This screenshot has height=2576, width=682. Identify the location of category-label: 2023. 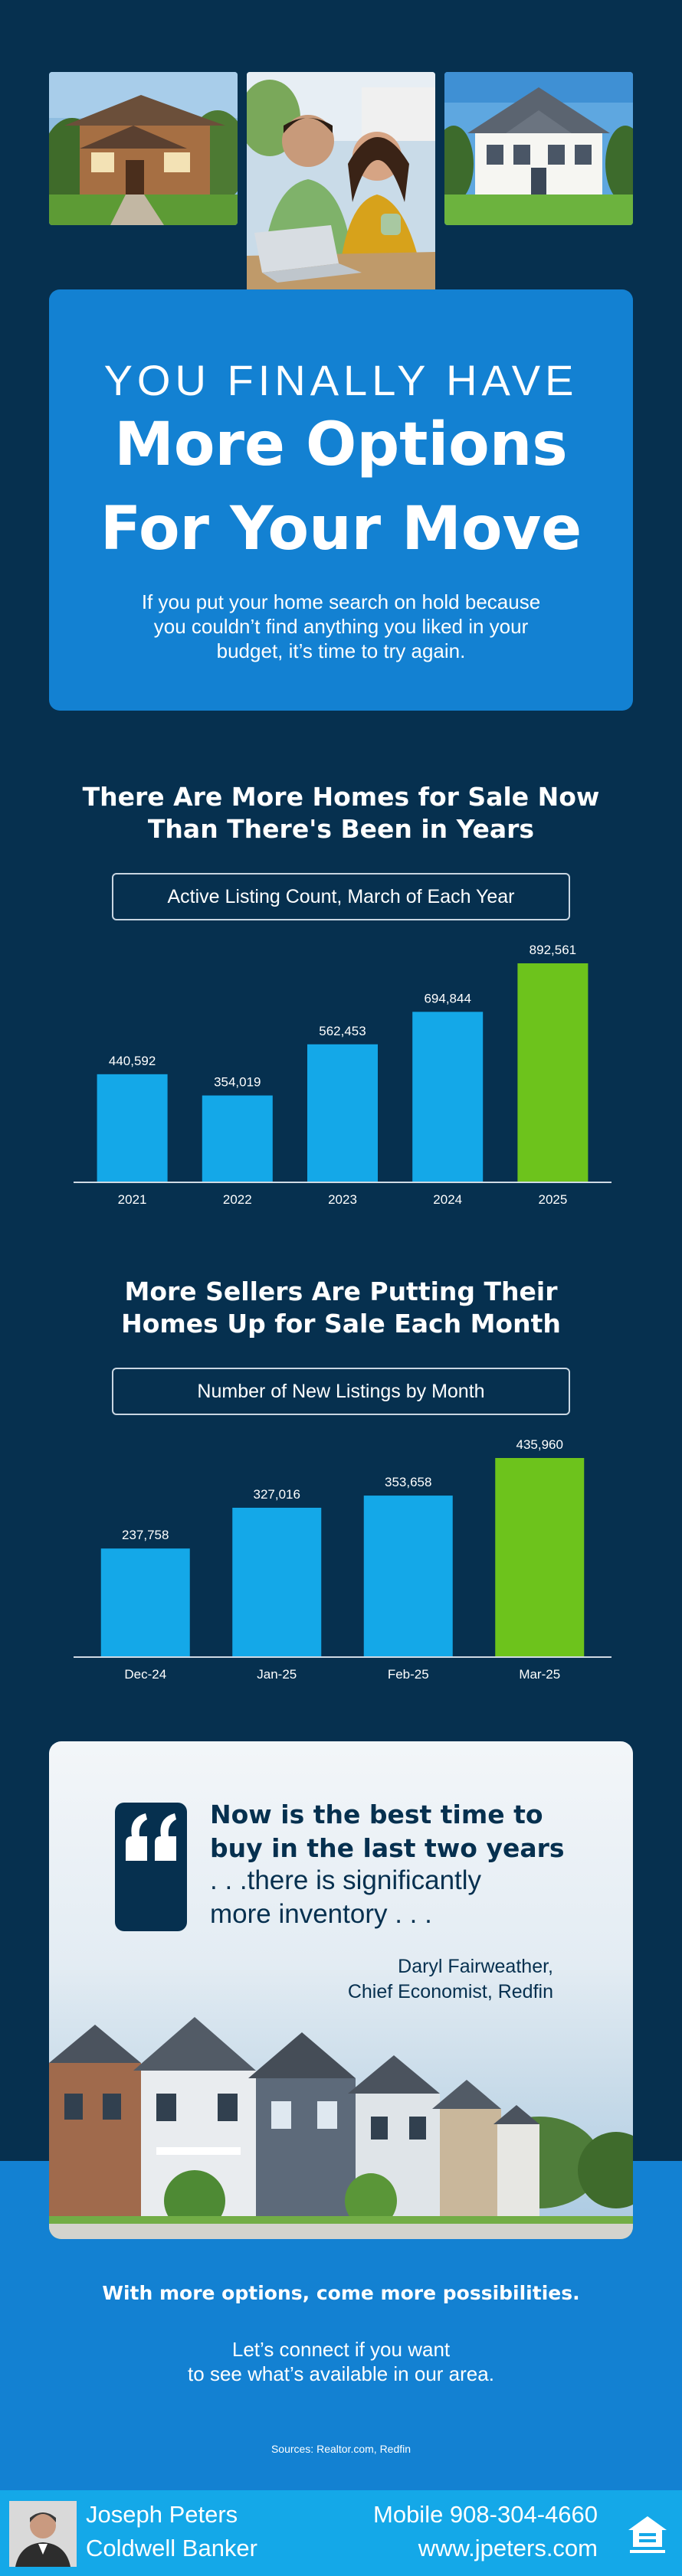
(342, 1199).